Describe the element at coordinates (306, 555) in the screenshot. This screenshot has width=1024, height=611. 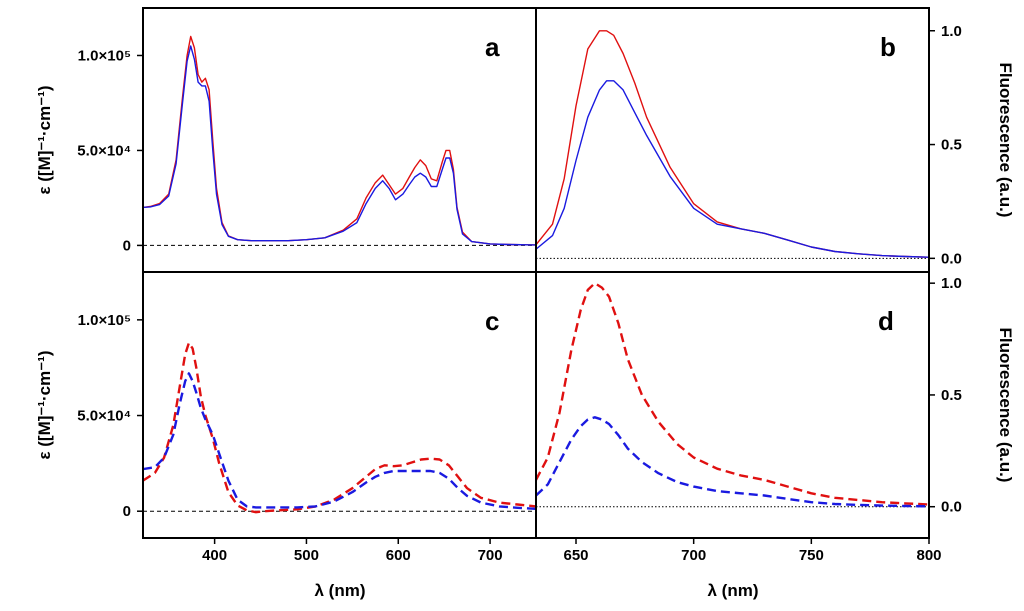
I see `xtick-label-c-1: 500` at that location.